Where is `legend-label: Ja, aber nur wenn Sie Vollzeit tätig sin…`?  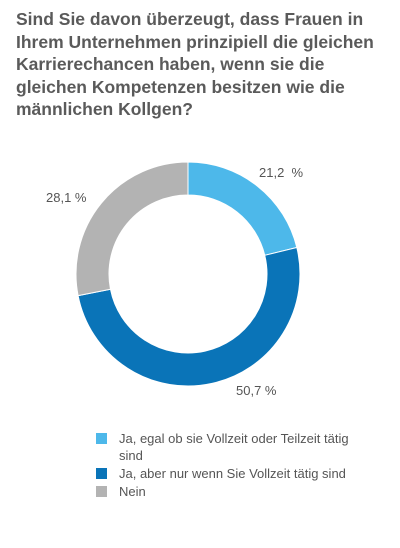 legend-label: Ja, aber nur wenn Sie Vollzeit tätig sin… is located at coordinates (232, 473).